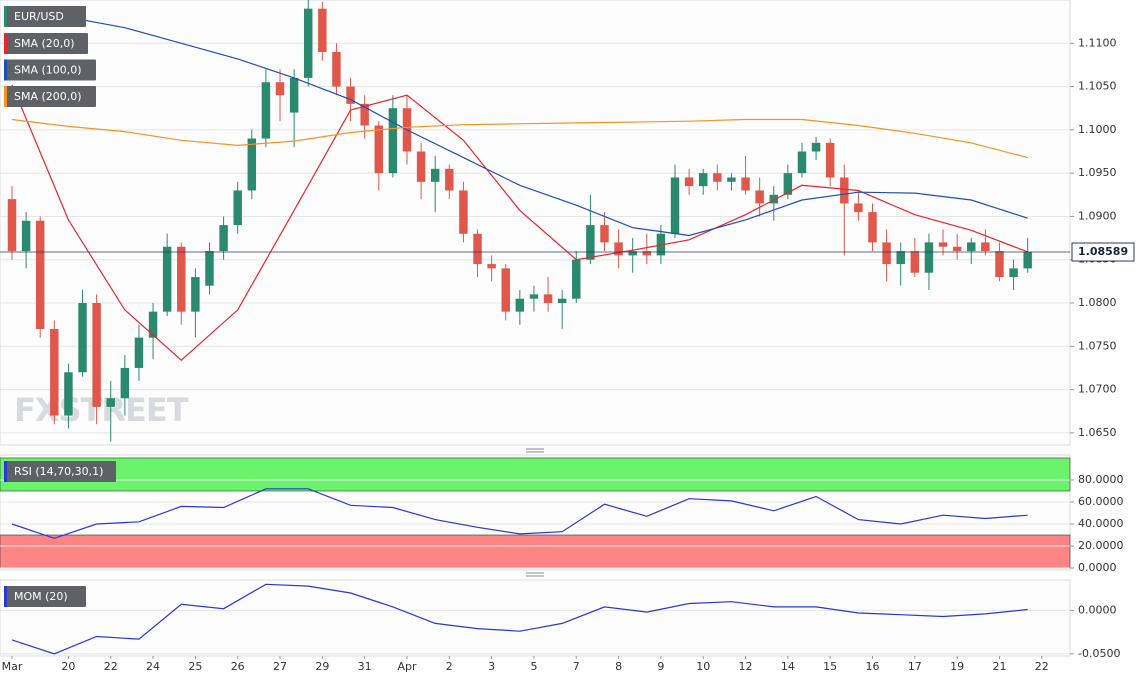 Image resolution: width=1142 pixels, height=677 pixels. What do you see at coordinates (101, 410) in the screenshot?
I see `watermark: FXSTREET` at bounding box center [101, 410].